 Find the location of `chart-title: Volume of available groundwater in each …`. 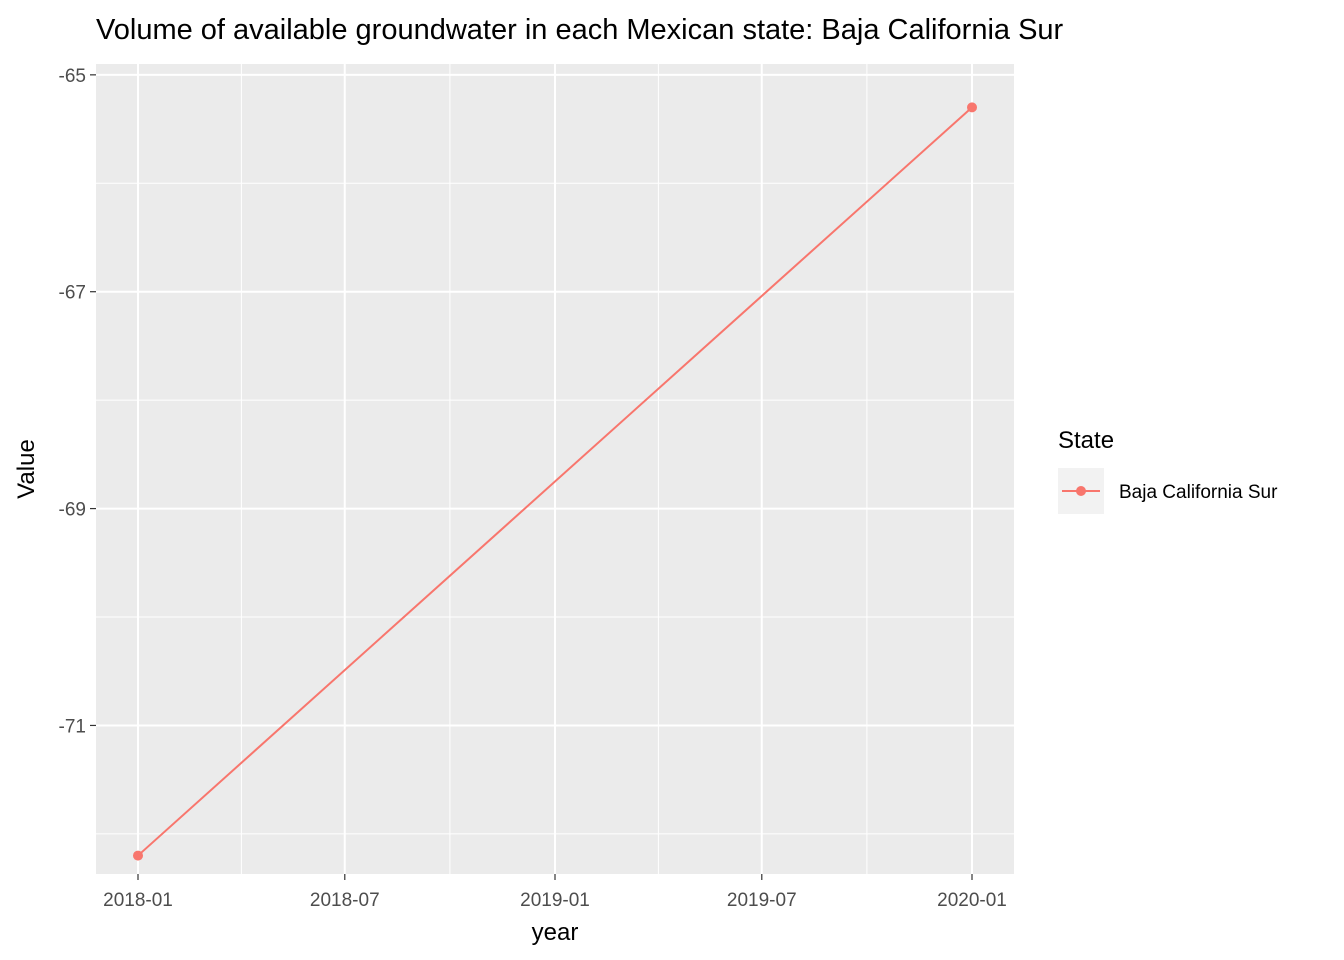

chart-title: Volume of available groundwater in each … is located at coordinates (580, 30).